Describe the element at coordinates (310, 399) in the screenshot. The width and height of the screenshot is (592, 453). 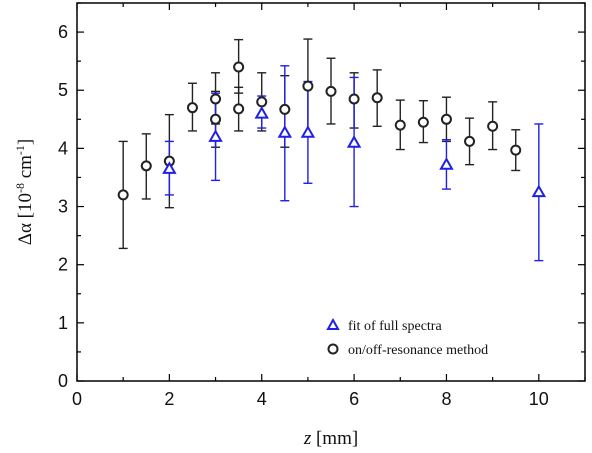
I see `x-tick-labels: 0 2 4 6 8 10` at that location.